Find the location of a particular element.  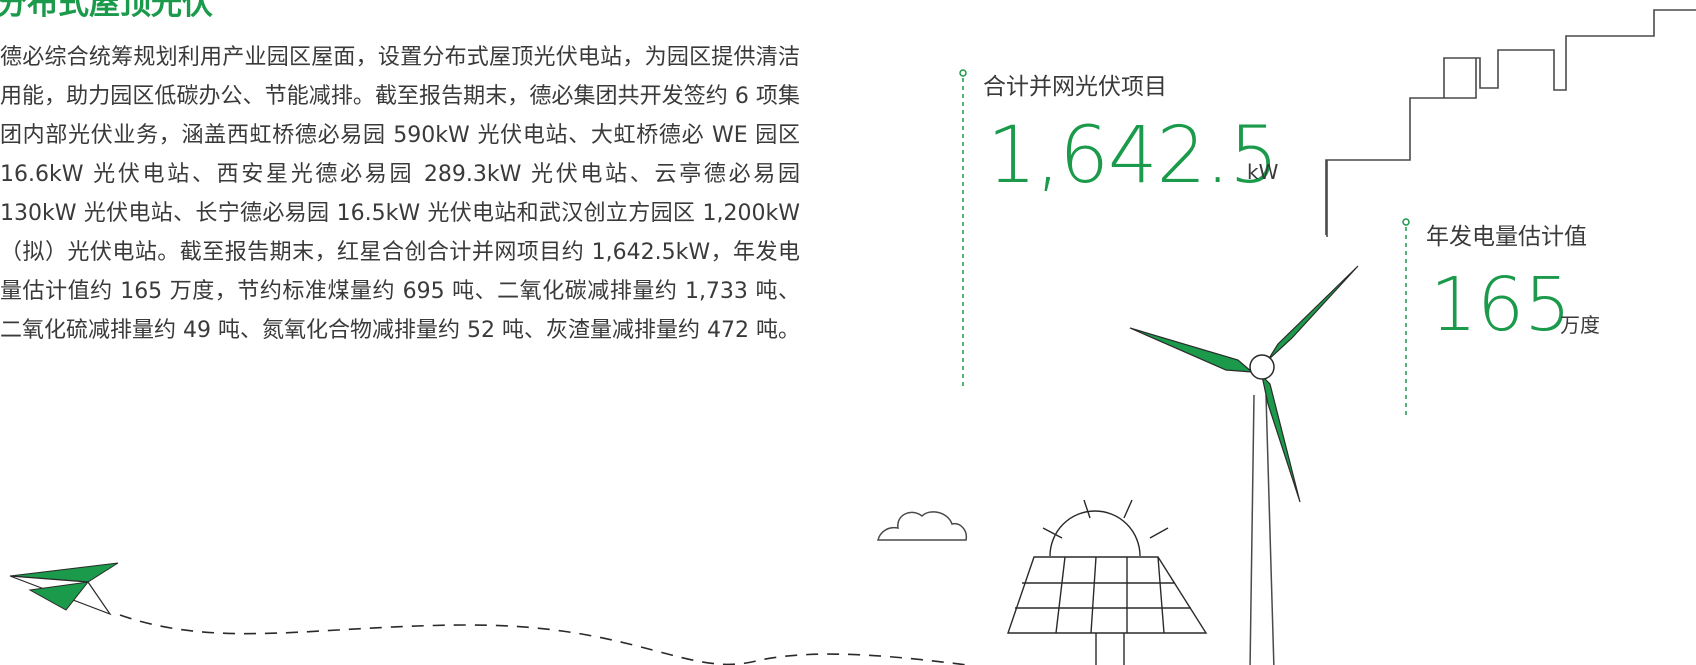

stat-unit: 万度 is located at coordinates (1580, 323).